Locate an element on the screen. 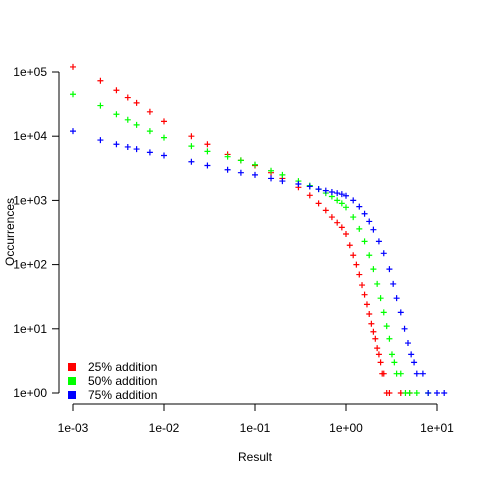 The width and height of the screenshot is (480, 480). y-tick-label: 1e+02 is located at coordinates (30, 265).